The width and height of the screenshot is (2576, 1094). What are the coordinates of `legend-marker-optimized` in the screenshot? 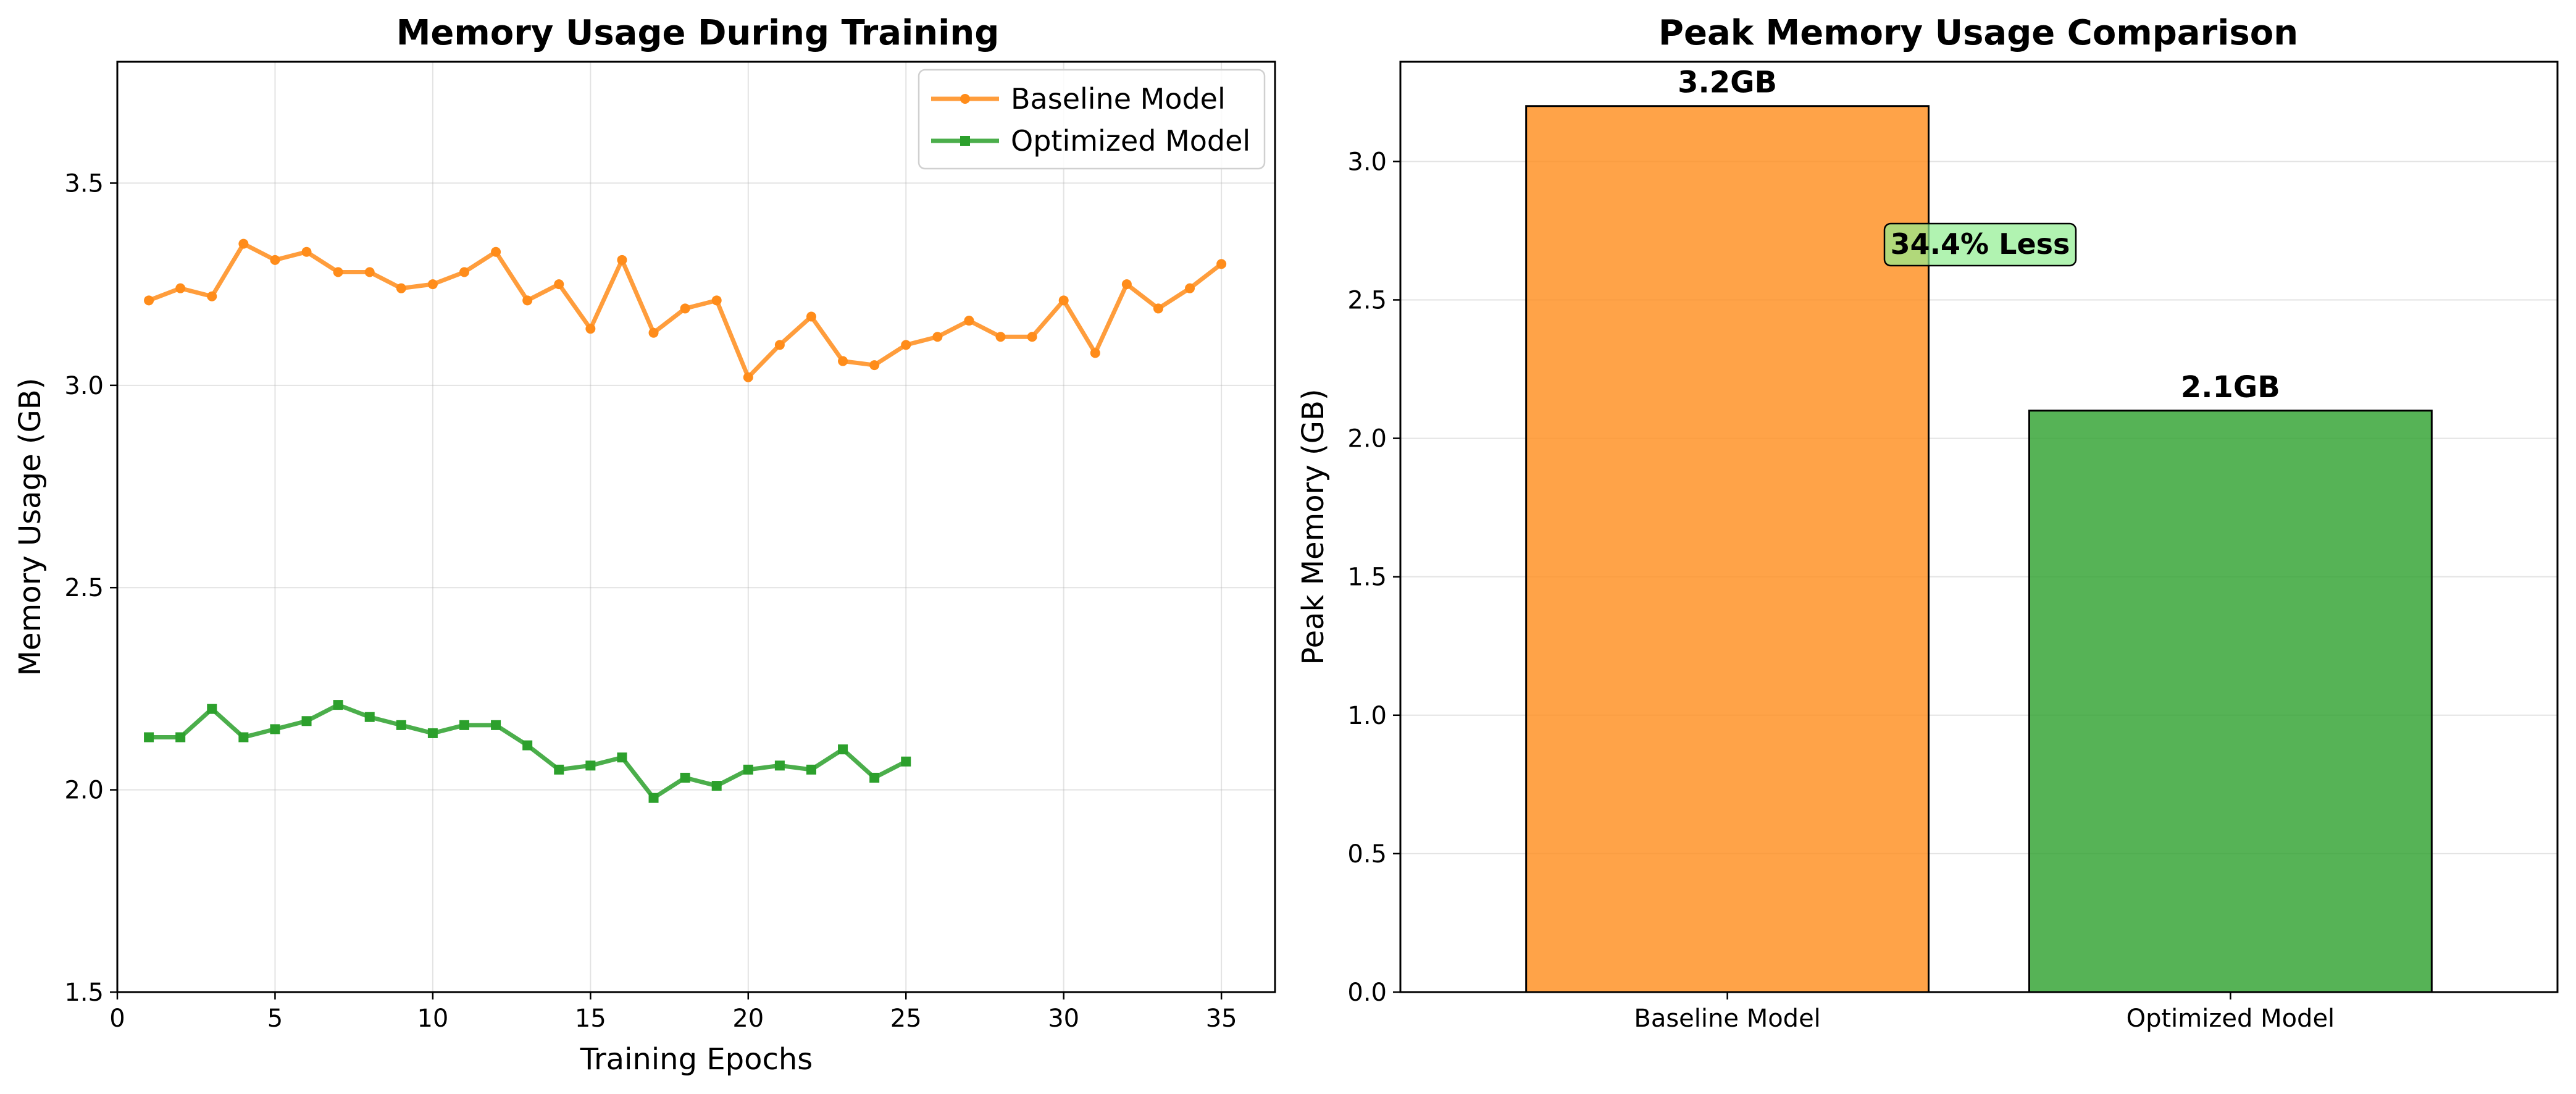 It's located at (965, 141).